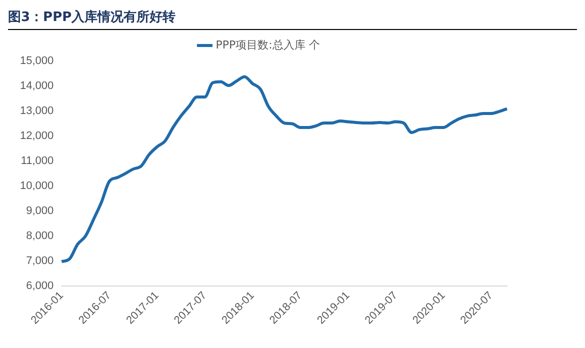  What do you see at coordinates (40, 261) in the screenshot?
I see `y-tick-label: 7,000` at bounding box center [40, 261].